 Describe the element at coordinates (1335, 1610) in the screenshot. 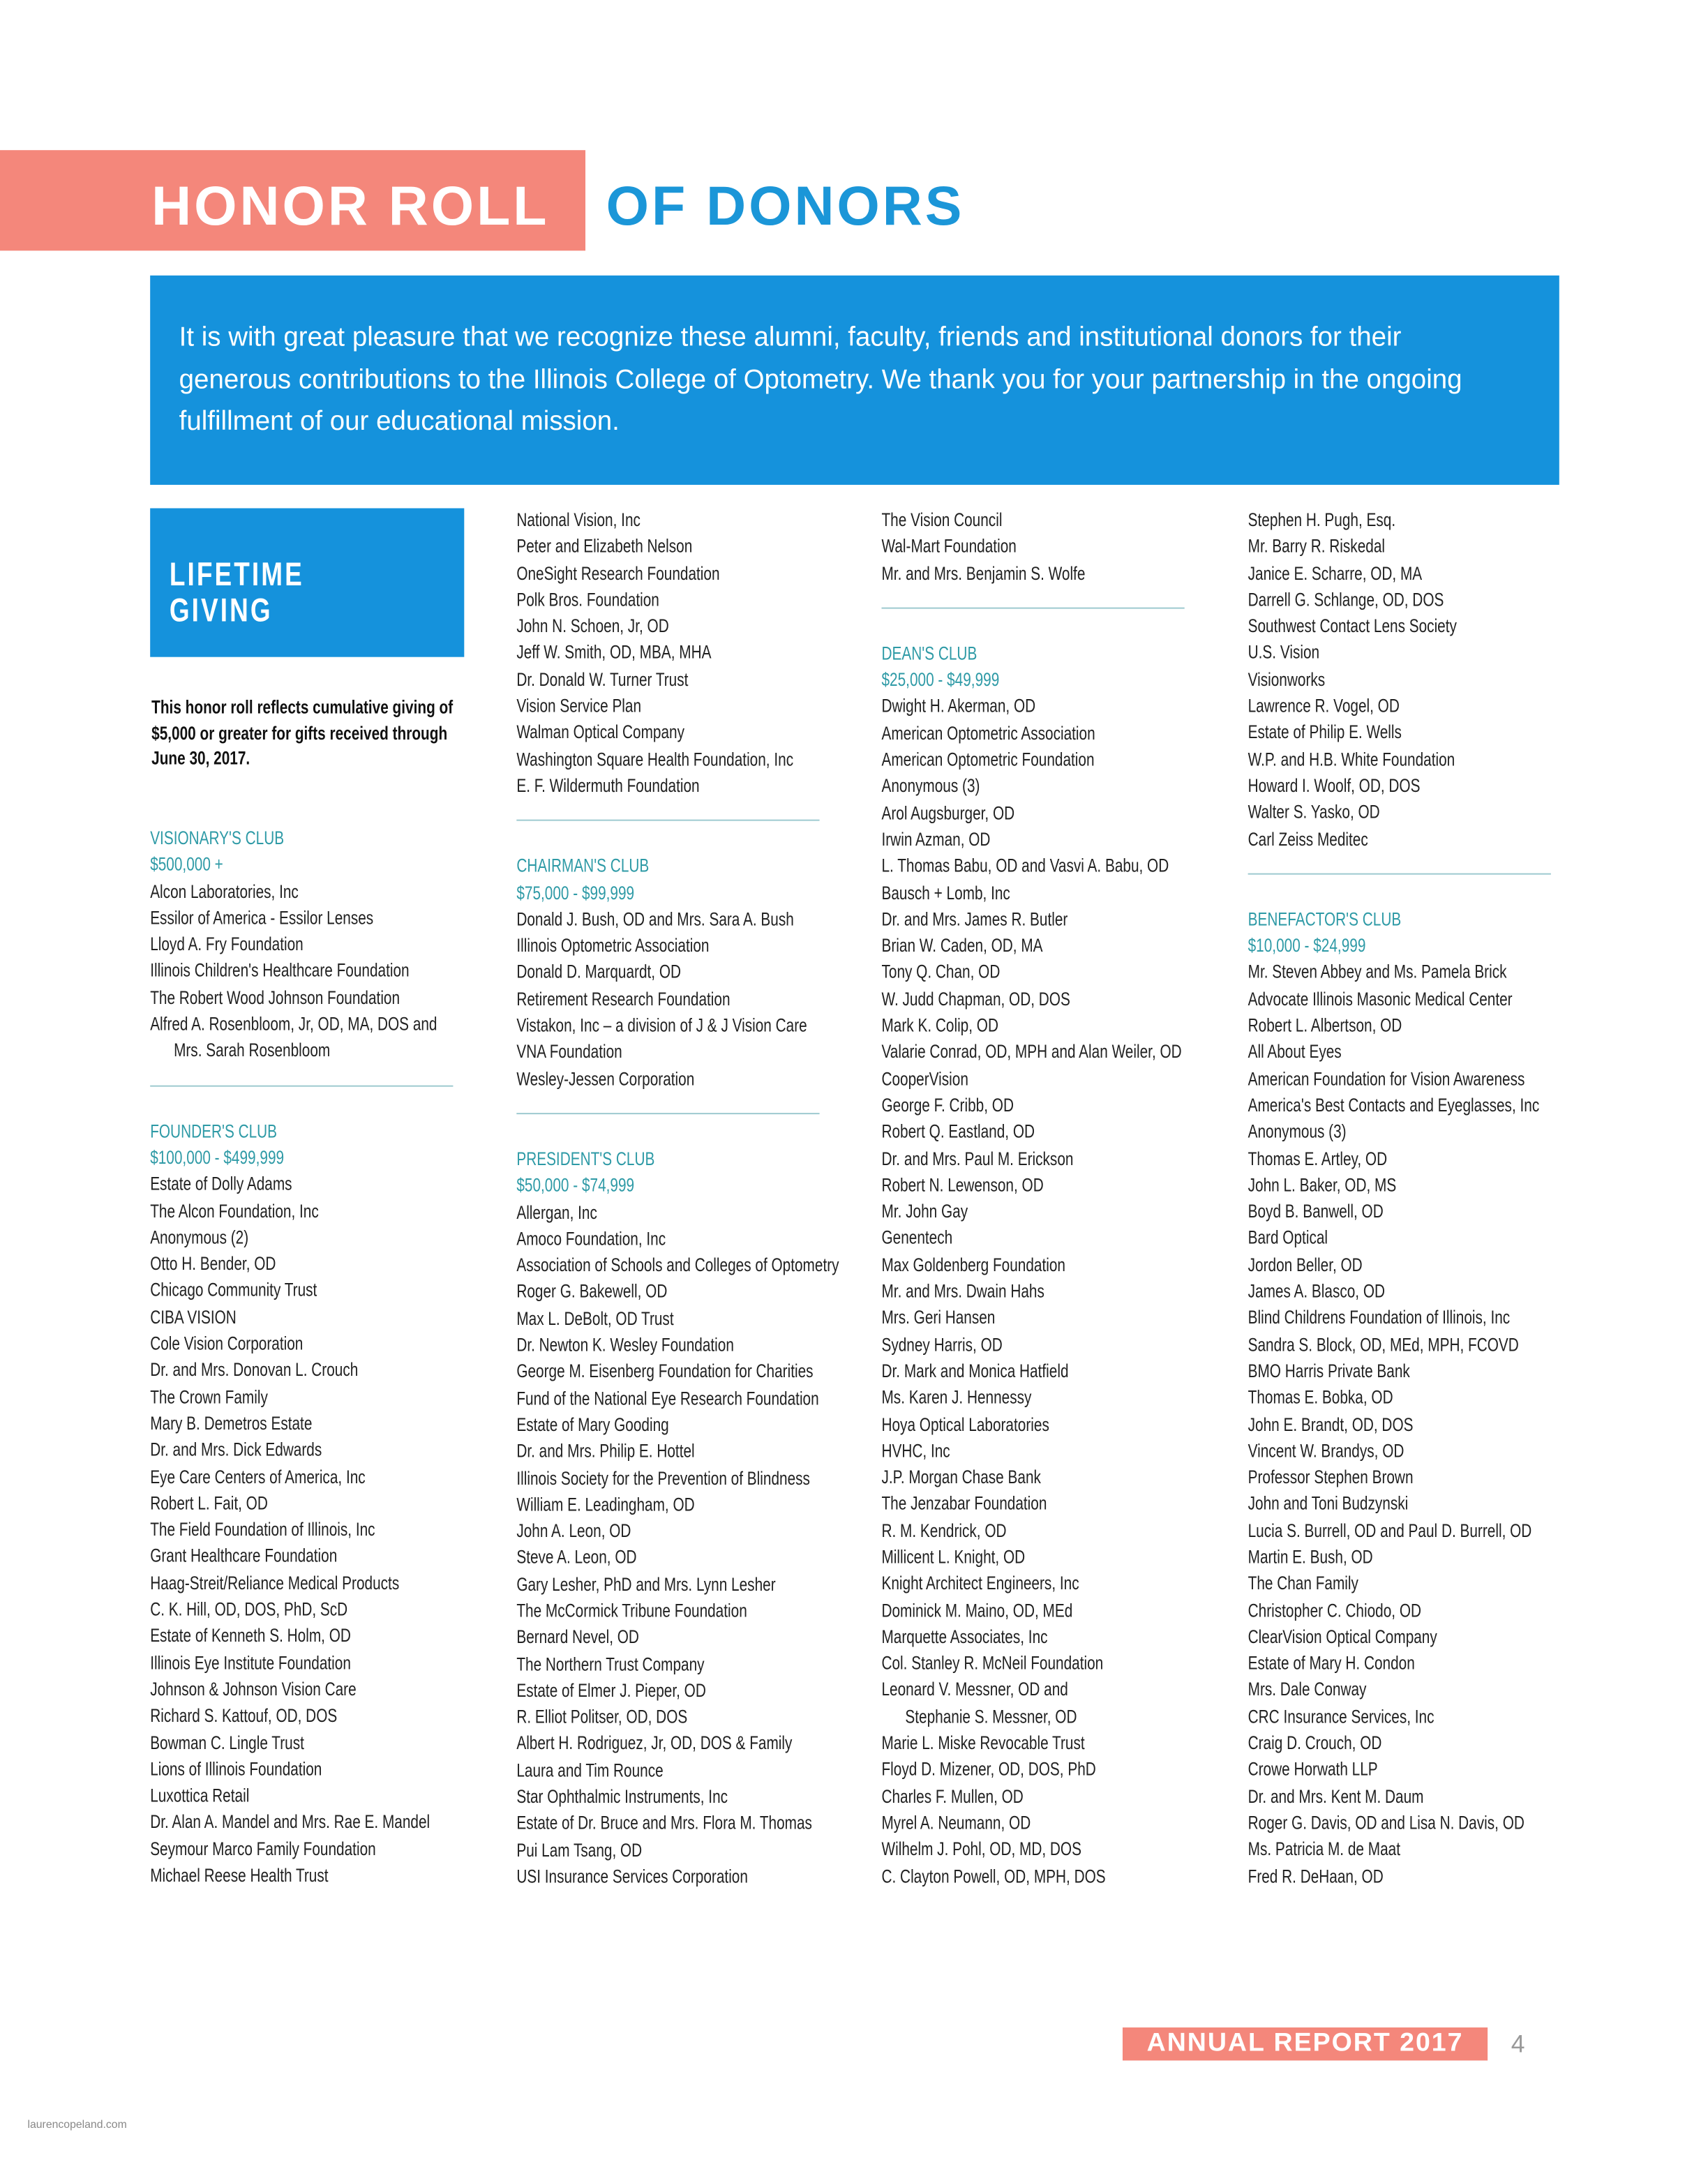

I see `donor-name: Christopher C. Chiodo, OD` at that location.